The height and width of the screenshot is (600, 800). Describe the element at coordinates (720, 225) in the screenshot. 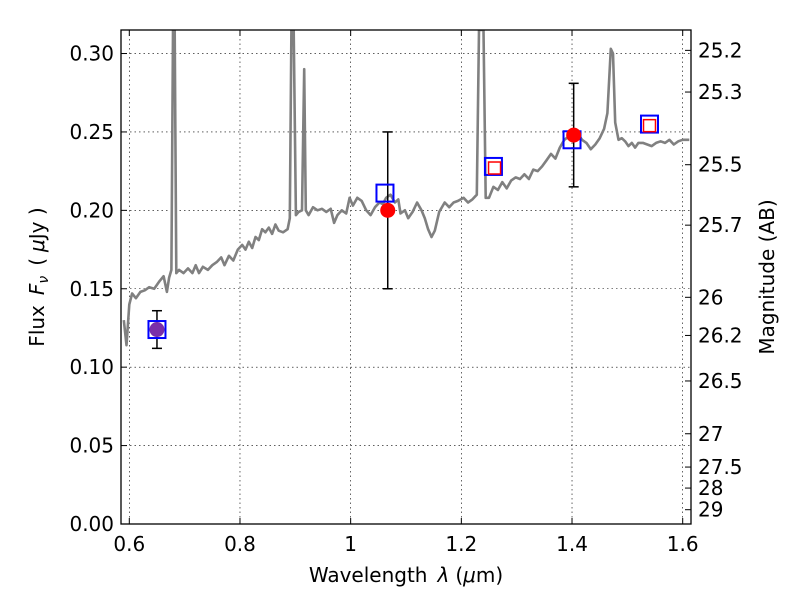

I see `magnitude-tick-label: 25.7` at that location.